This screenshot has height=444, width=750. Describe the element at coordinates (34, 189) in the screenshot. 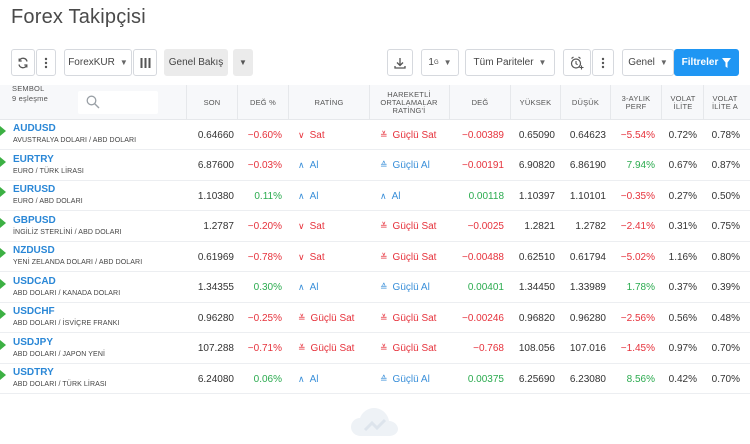

I see `symbol-link: EURUSD` at that location.